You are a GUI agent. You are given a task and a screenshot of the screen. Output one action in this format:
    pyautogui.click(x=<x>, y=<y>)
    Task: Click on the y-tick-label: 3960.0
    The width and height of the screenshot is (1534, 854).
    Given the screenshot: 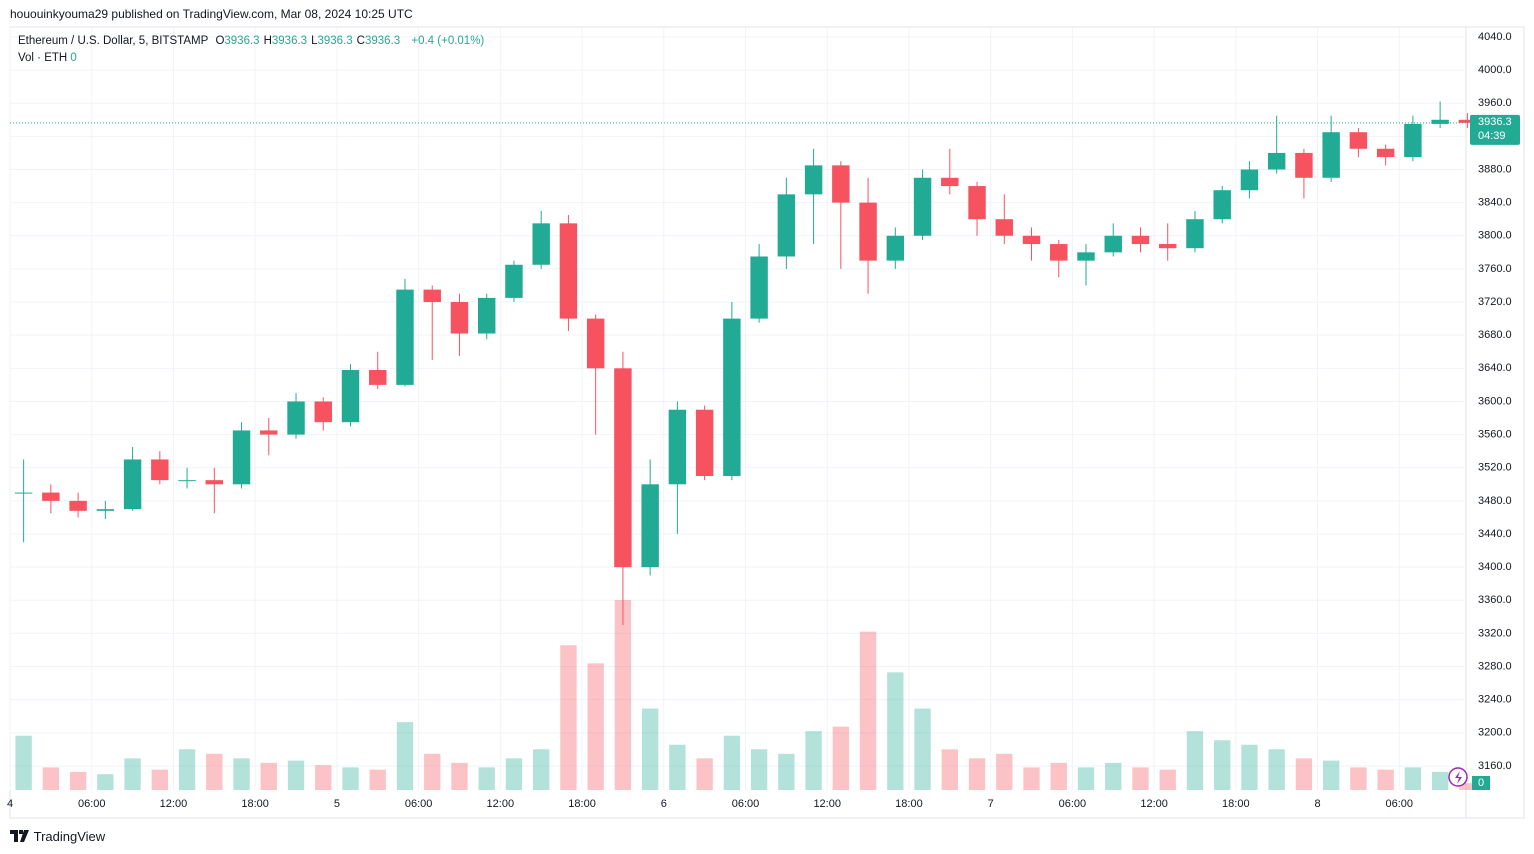 What is the action you would take?
    pyautogui.click(x=1495, y=103)
    